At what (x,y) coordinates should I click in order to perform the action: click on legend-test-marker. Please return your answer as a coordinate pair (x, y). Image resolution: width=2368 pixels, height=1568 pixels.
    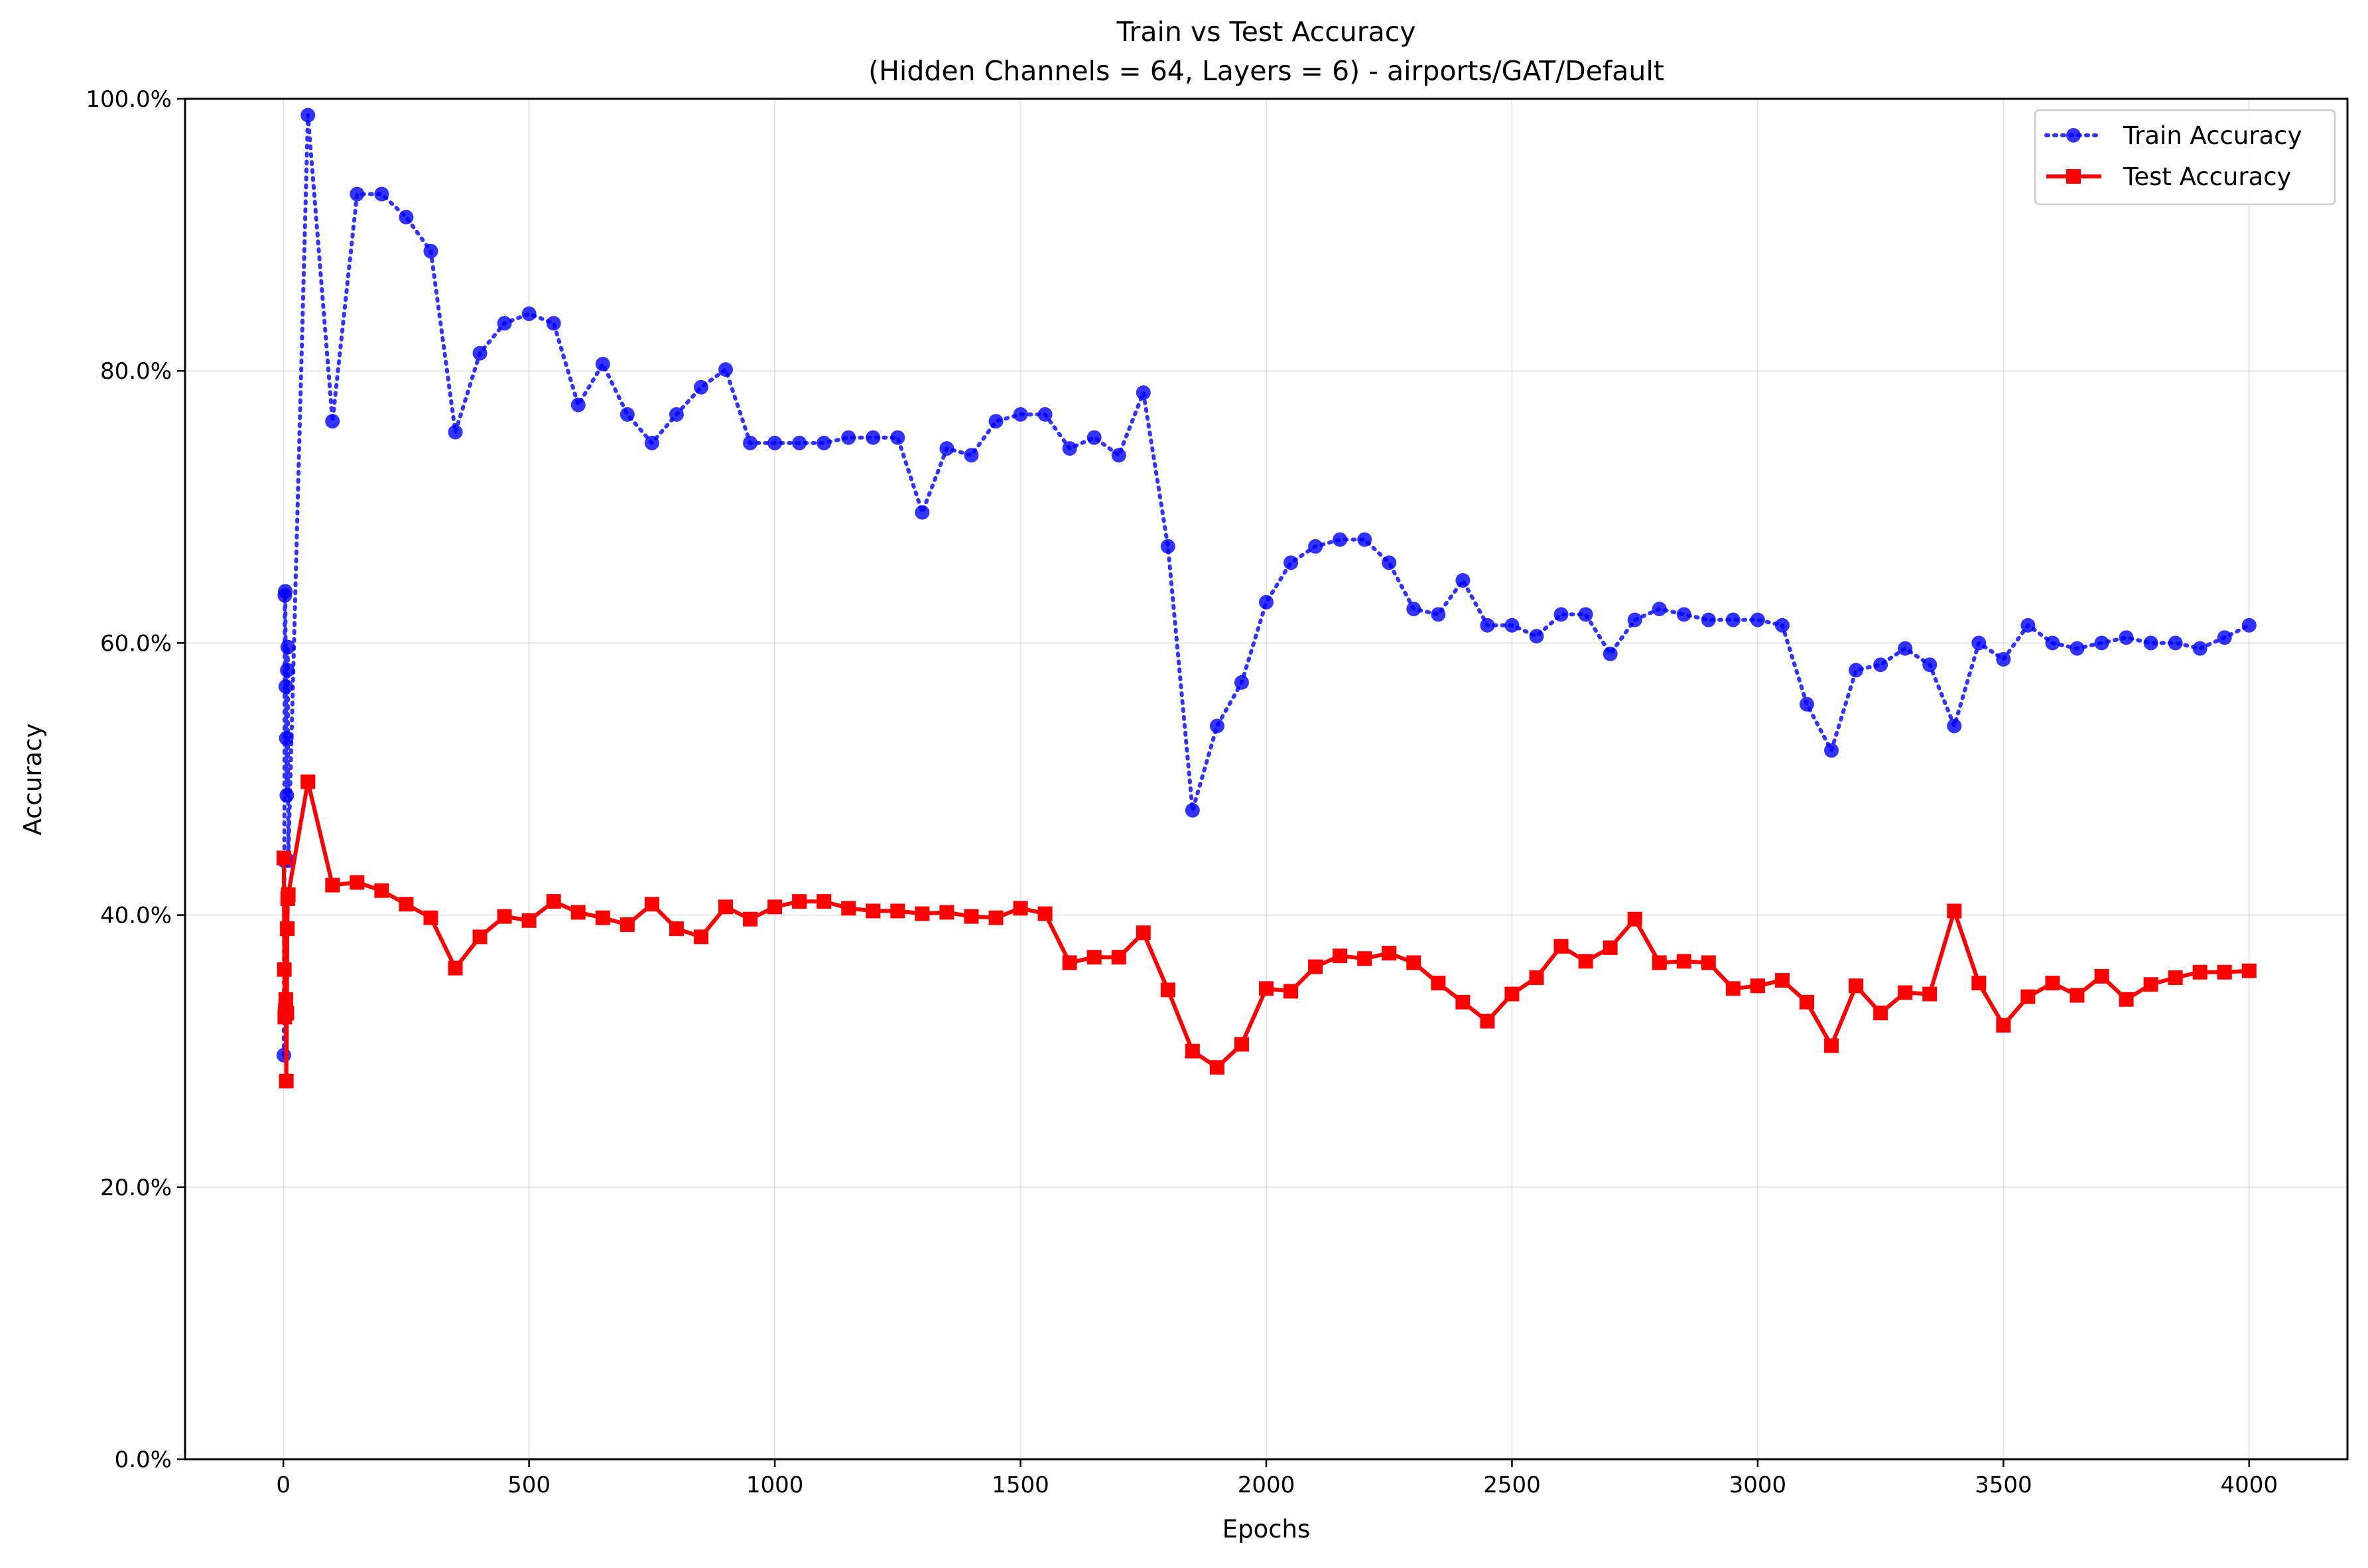
    Looking at the image, I should click on (2073, 177).